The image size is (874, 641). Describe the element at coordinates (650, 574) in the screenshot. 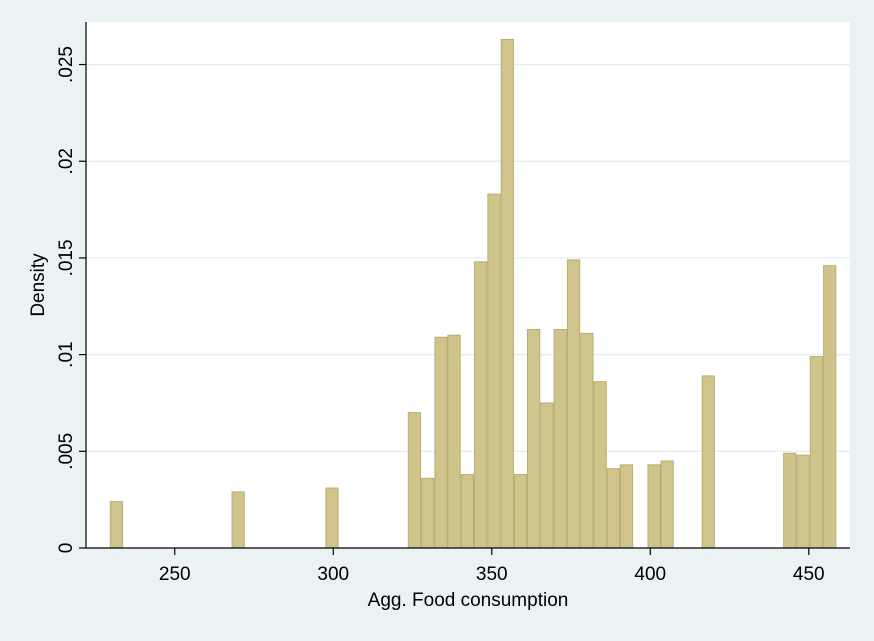

I see `x-tick-label: 400` at that location.